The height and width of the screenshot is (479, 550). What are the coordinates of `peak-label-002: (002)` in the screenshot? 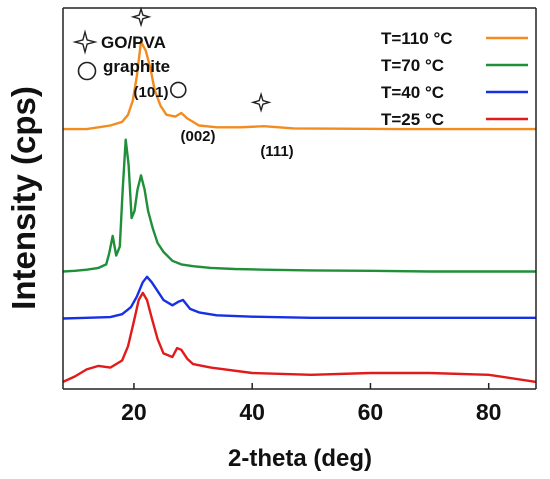 It's located at (197, 136).